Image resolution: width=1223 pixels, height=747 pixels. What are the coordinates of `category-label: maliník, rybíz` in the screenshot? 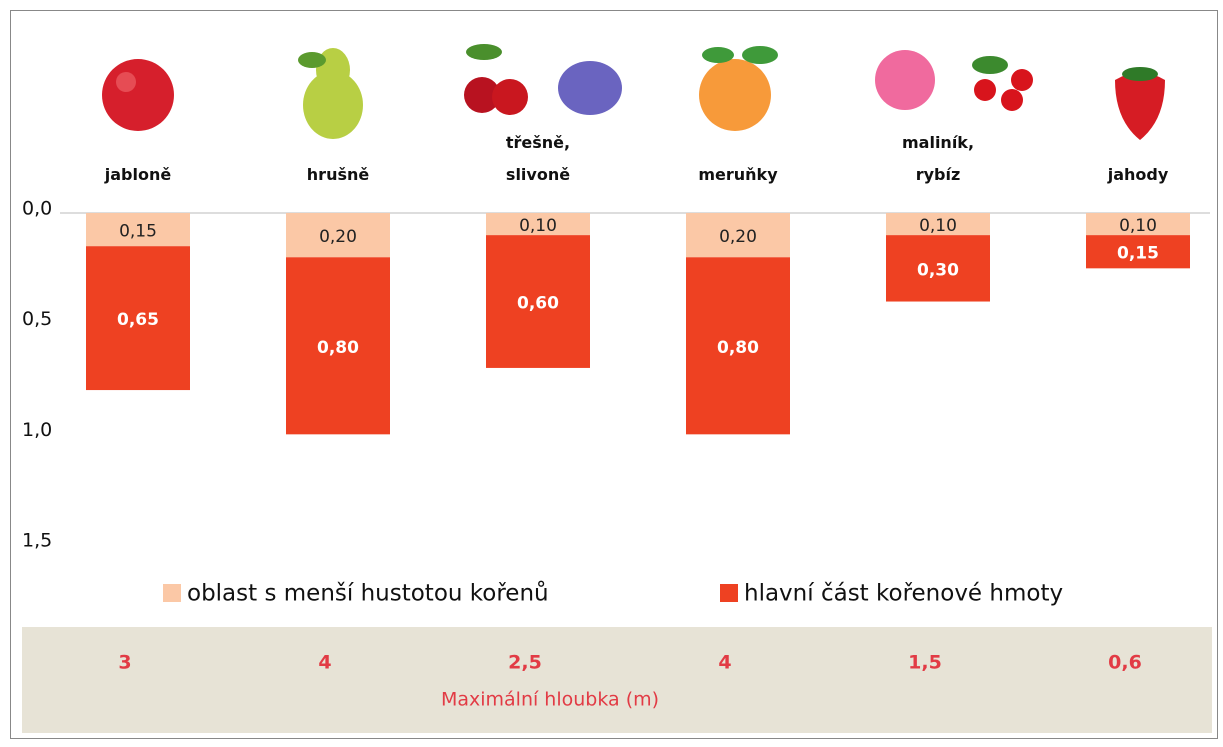 It's located at (938, 158).